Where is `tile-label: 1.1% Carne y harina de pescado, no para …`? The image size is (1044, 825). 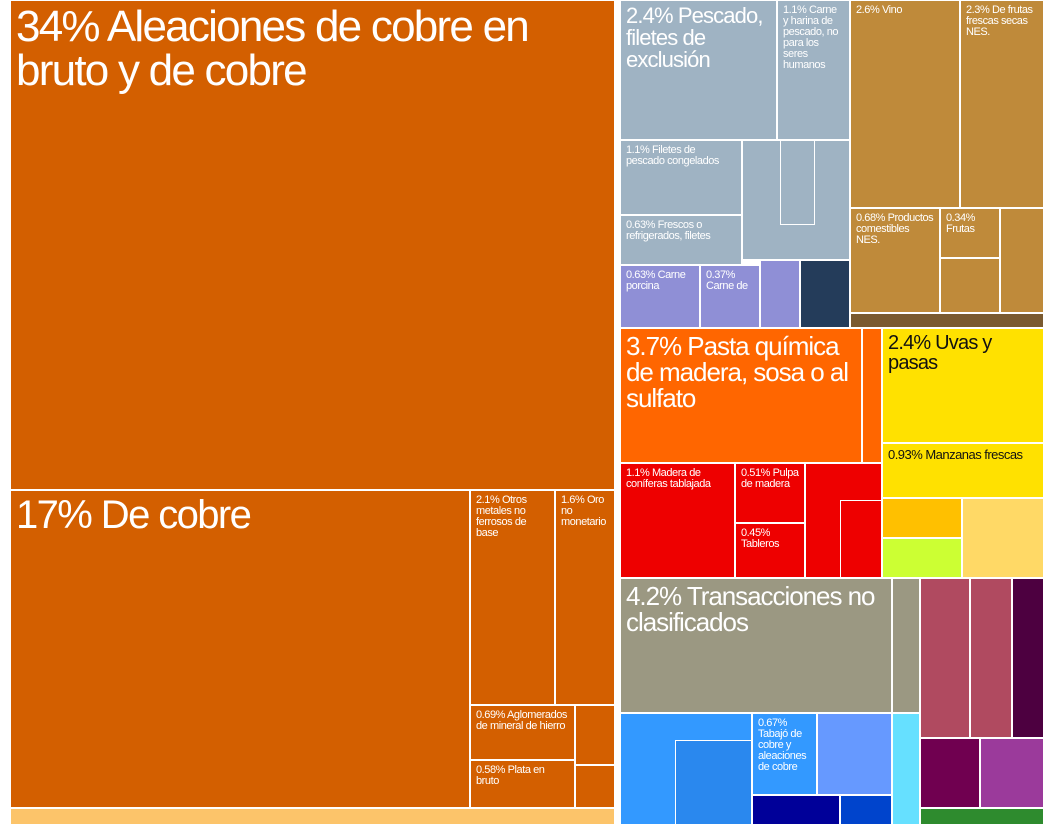
tile-label: 1.1% Carne y harina de pescado, no para … is located at coordinates (813, 38).